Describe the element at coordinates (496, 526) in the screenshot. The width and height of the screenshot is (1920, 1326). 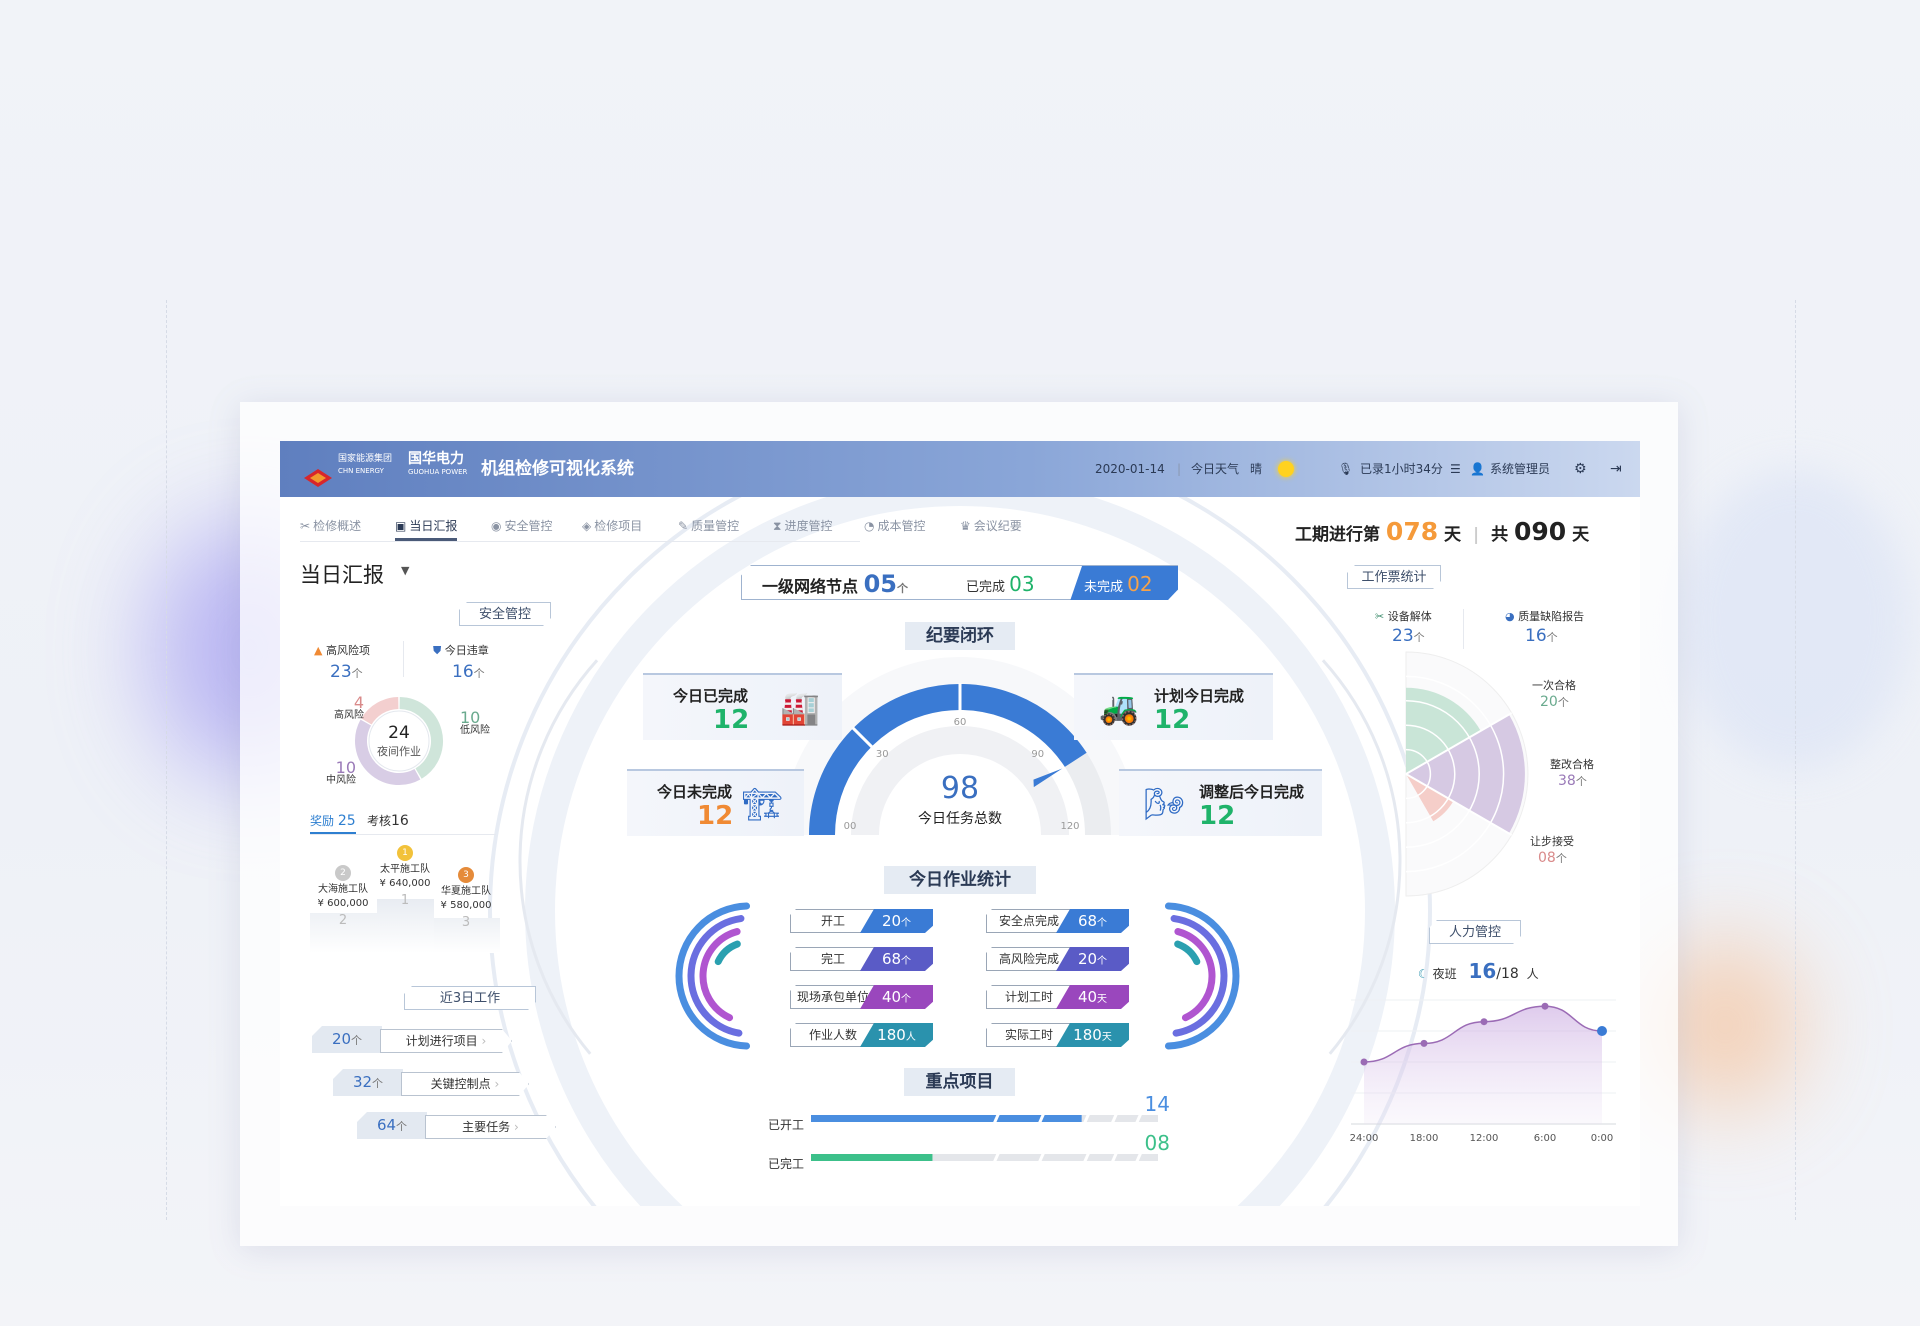
I see `tab-icon: ◉` at that location.